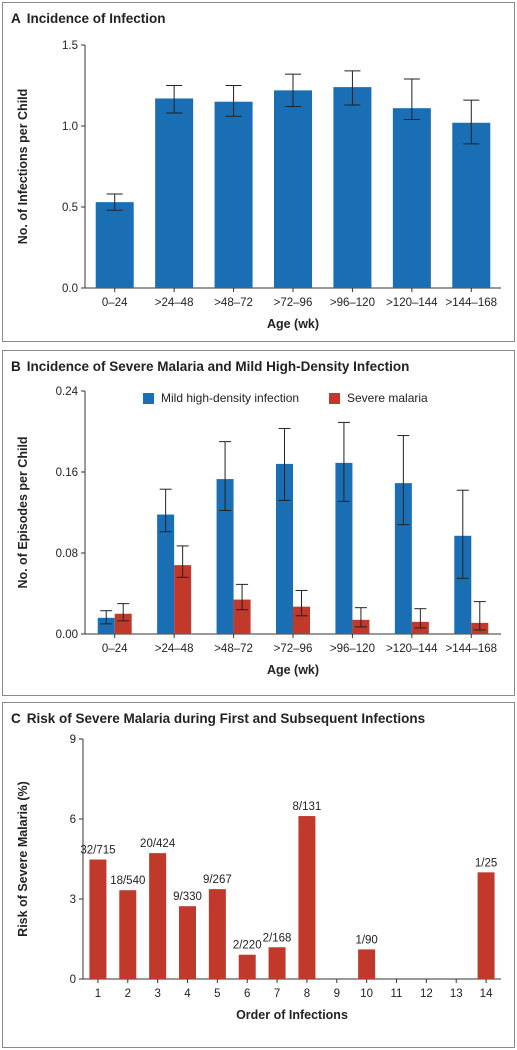 The width and height of the screenshot is (517, 1050). What do you see at coordinates (73, 820) in the screenshot?
I see `c-y-tick-label: 6` at bounding box center [73, 820].